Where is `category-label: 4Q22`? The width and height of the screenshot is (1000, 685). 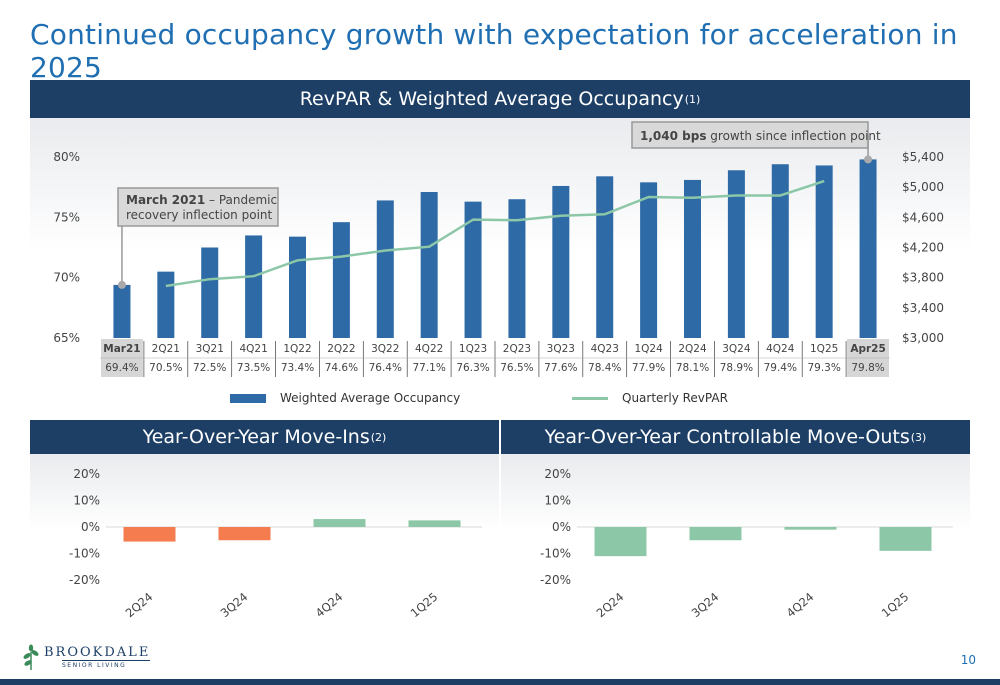
category-label: 4Q22 is located at coordinates (429, 349).